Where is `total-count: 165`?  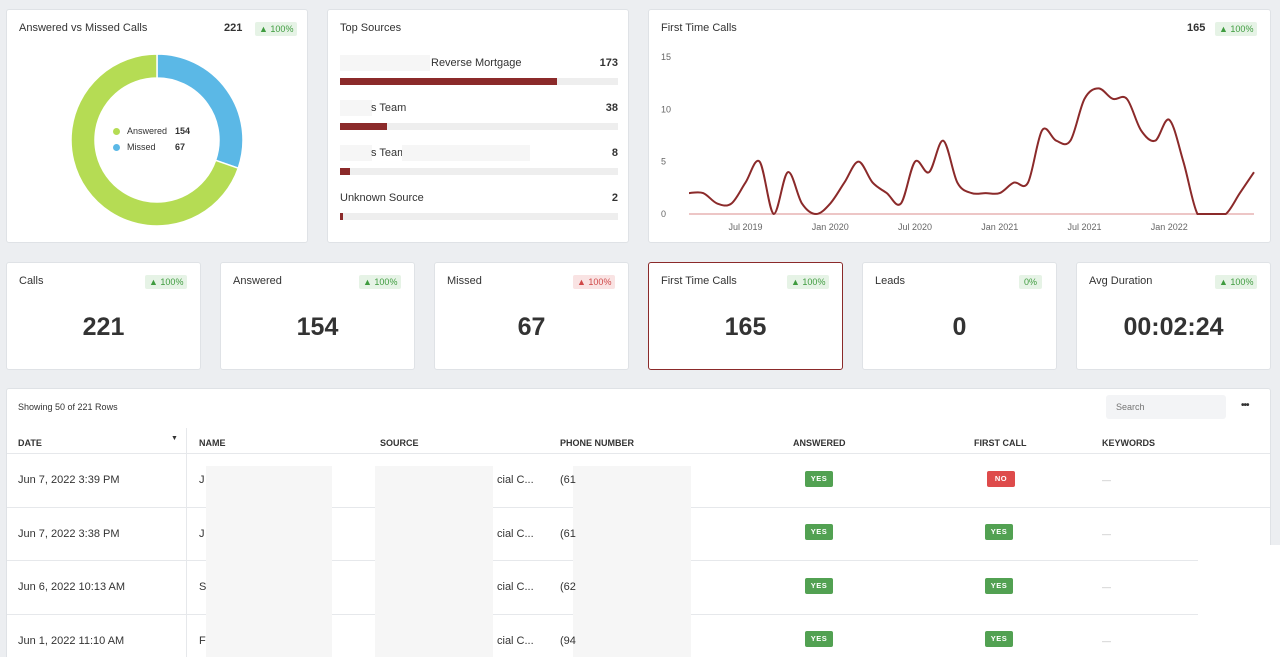
total-count: 165 is located at coordinates (1196, 28).